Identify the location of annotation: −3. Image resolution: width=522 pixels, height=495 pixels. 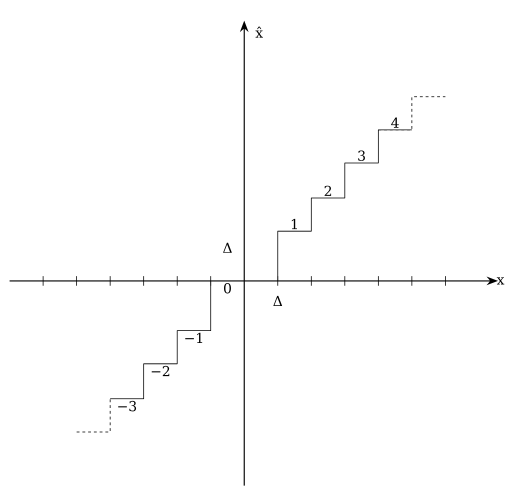
(127, 406).